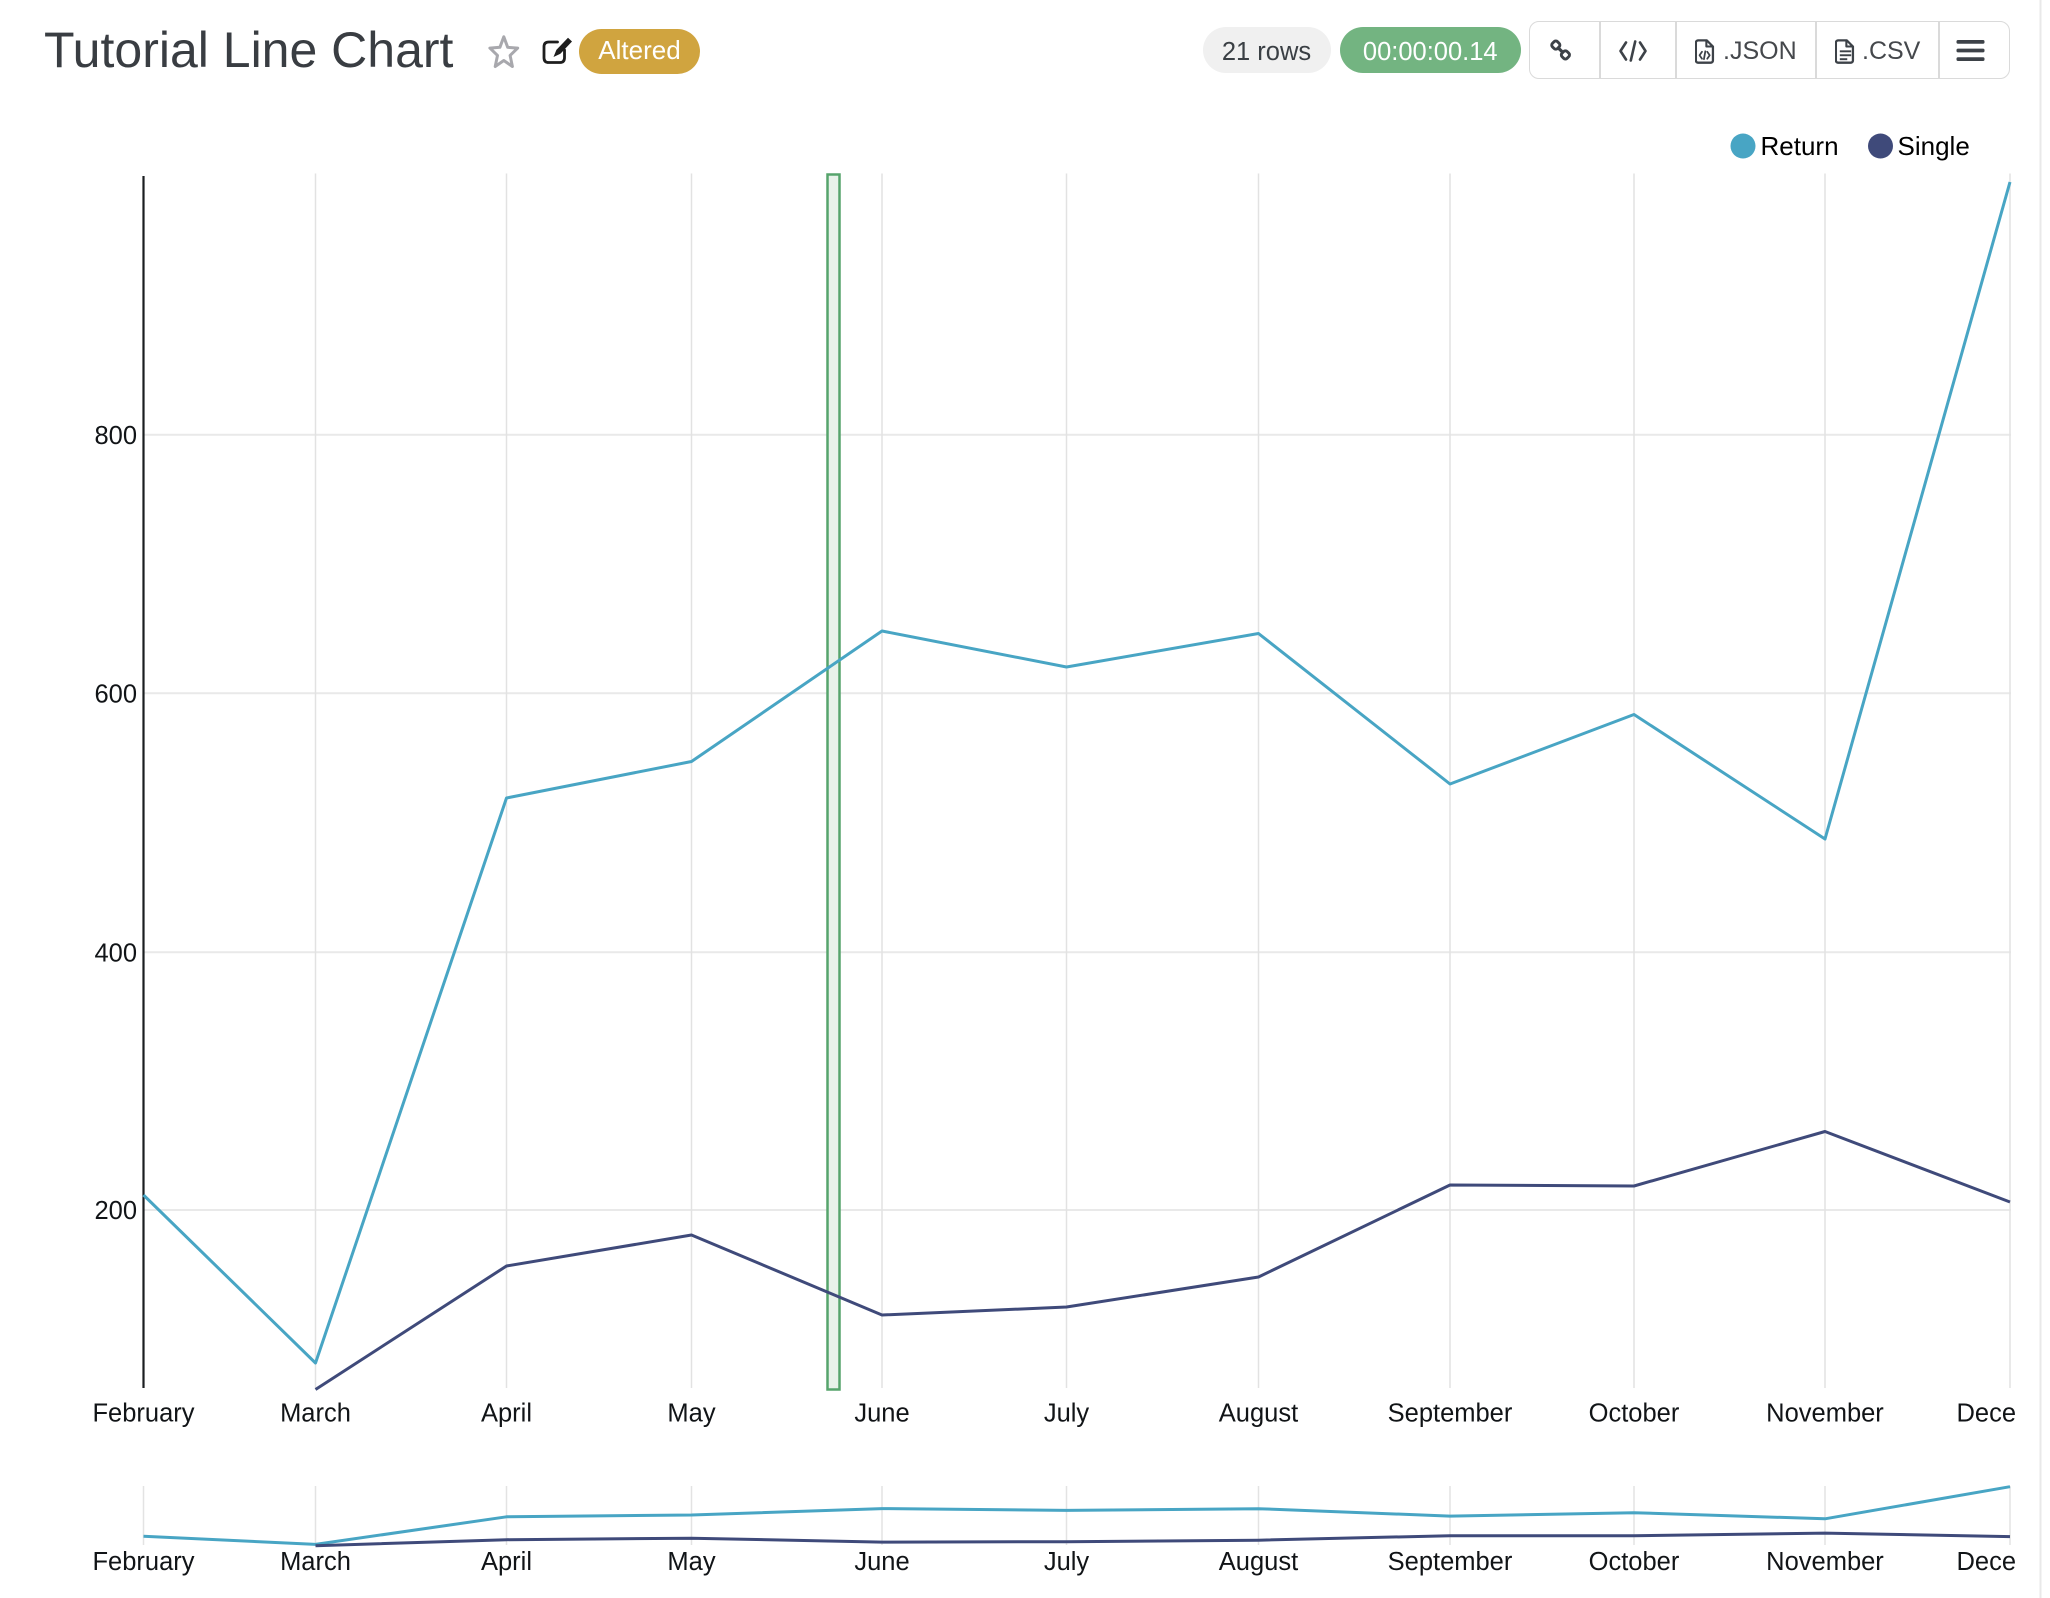 The image size is (2050, 1598). Describe the element at coordinates (115, 694) in the screenshot. I see `svg-text: 600` at that location.